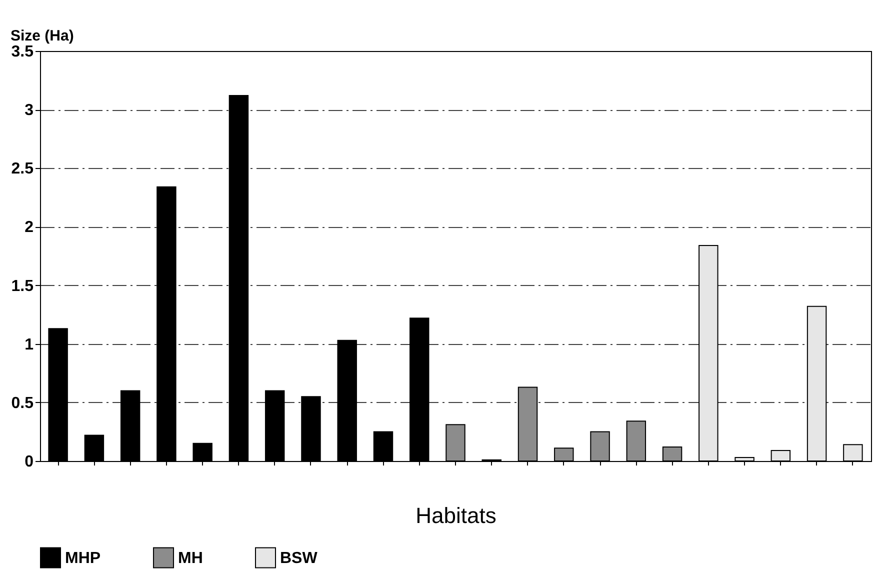  I want to click on y-tick-label: 3, so click(29, 111).